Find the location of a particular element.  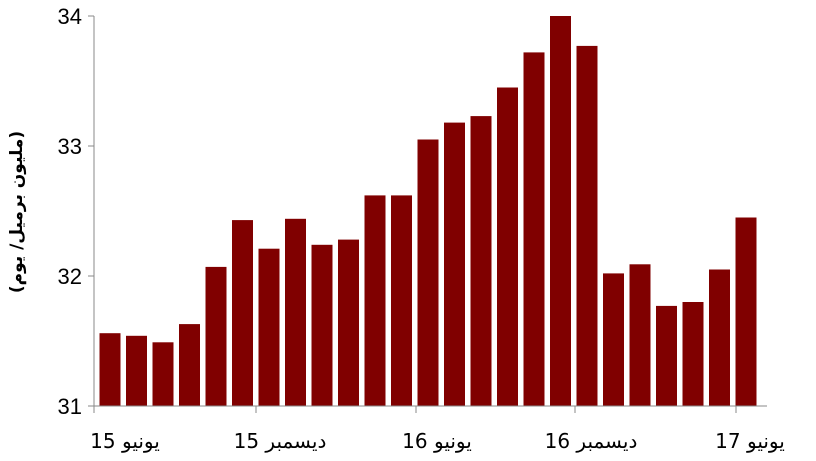

x-tick-label: ديسمبر 15 is located at coordinates (280, 441).